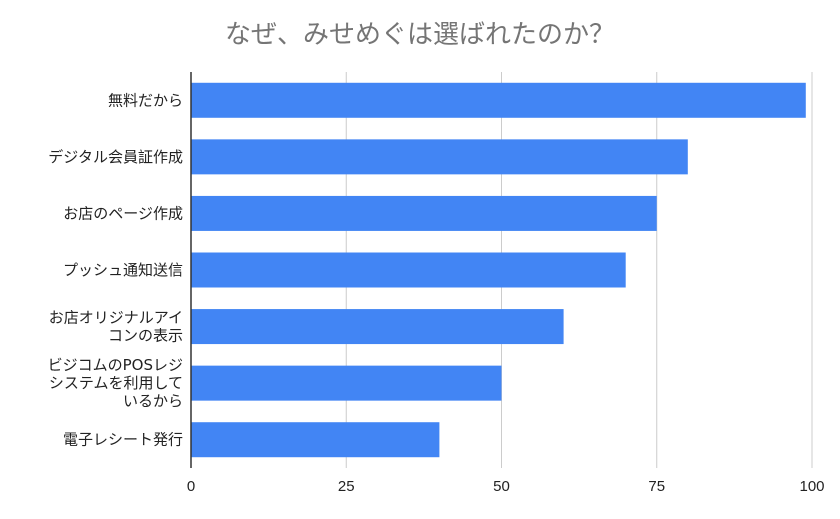 The height and width of the screenshot is (519, 840). I want to click on category-label: プッシュ通知送信, so click(123, 270).